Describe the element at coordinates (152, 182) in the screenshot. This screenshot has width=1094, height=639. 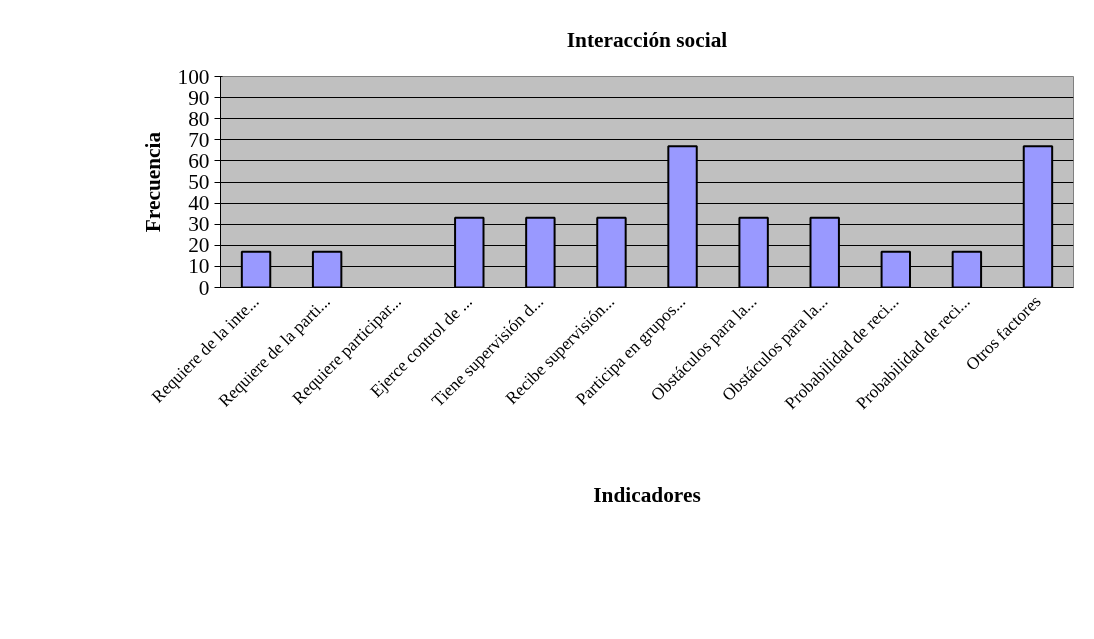
I see `y-axis-title: Frecuencia` at that location.